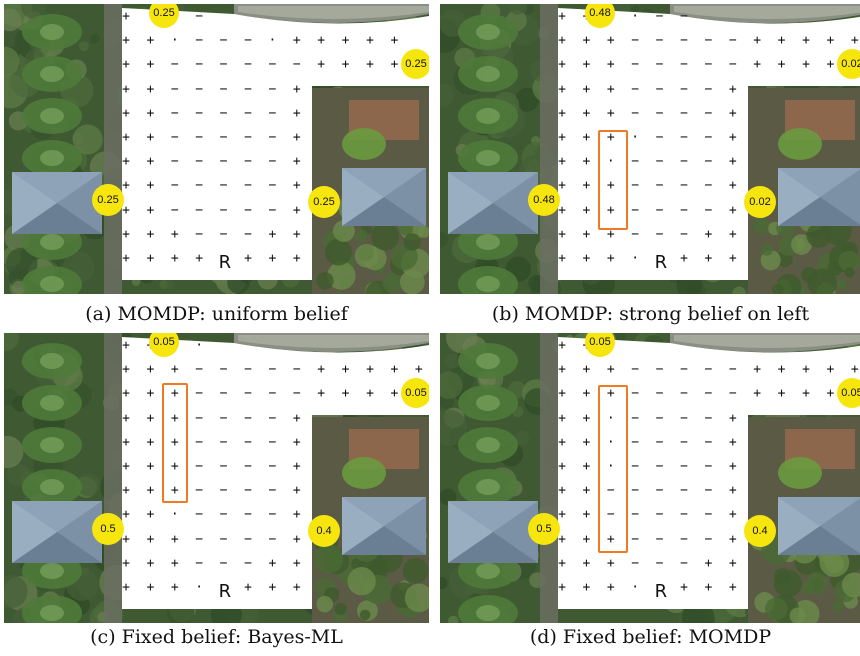  Describe the element at coordinates (544, 529) in the screenshot. I see `belief-badge-left: 0.5` at that location.